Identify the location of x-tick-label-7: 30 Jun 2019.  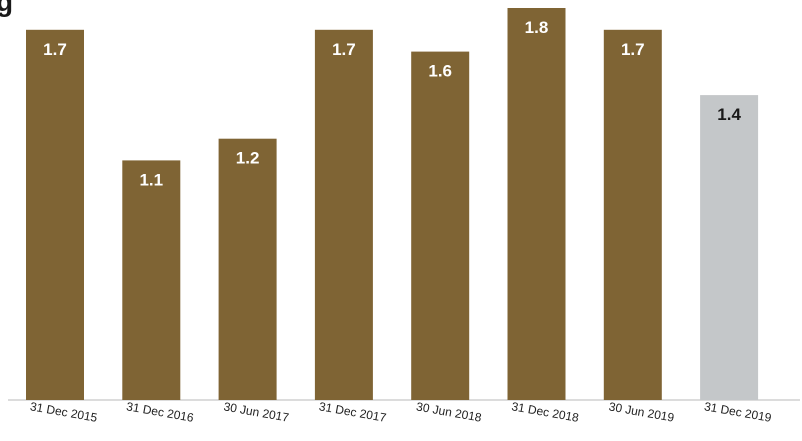
(642, 411).